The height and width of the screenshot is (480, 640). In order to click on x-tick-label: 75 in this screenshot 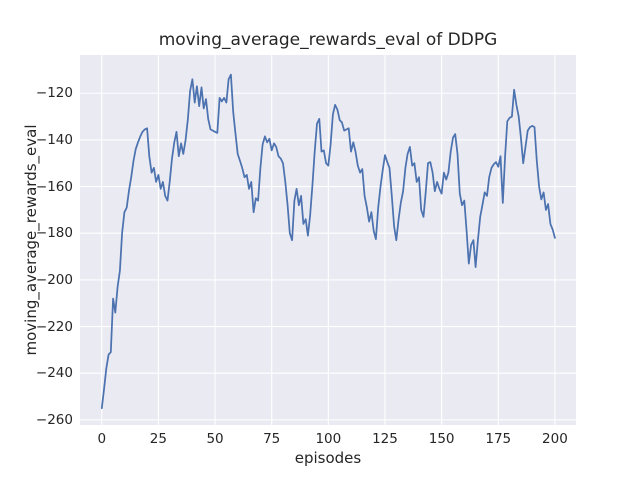, I will do `click(272, 439)`.